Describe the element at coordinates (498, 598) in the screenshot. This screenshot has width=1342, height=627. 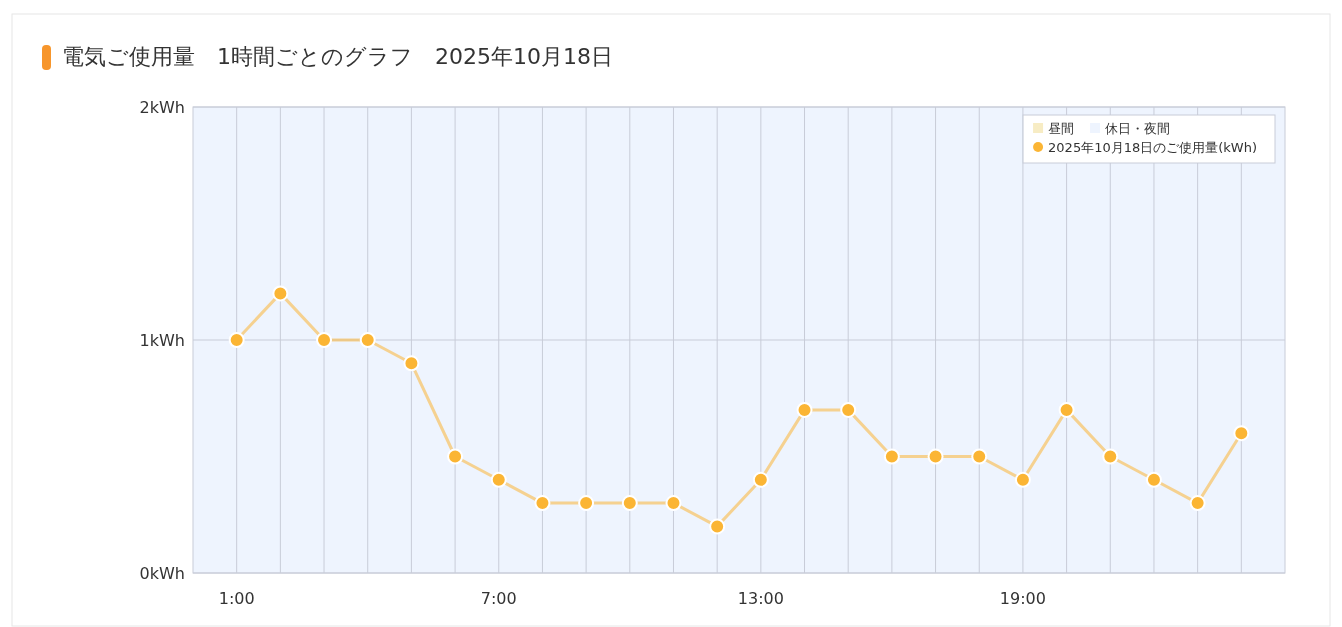
I see `x-tick-label: 7:00` at that location.